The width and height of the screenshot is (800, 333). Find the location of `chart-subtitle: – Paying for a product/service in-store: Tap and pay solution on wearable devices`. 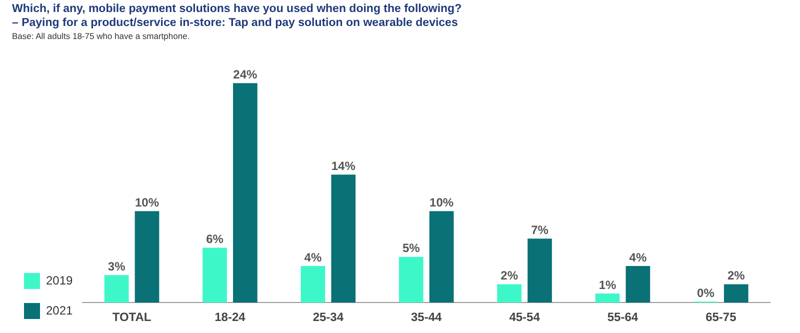

chart-subtitle: – Paying for a product/service in-store: Tap and pay solution on wearable devices is located at coordinates (235, 23).